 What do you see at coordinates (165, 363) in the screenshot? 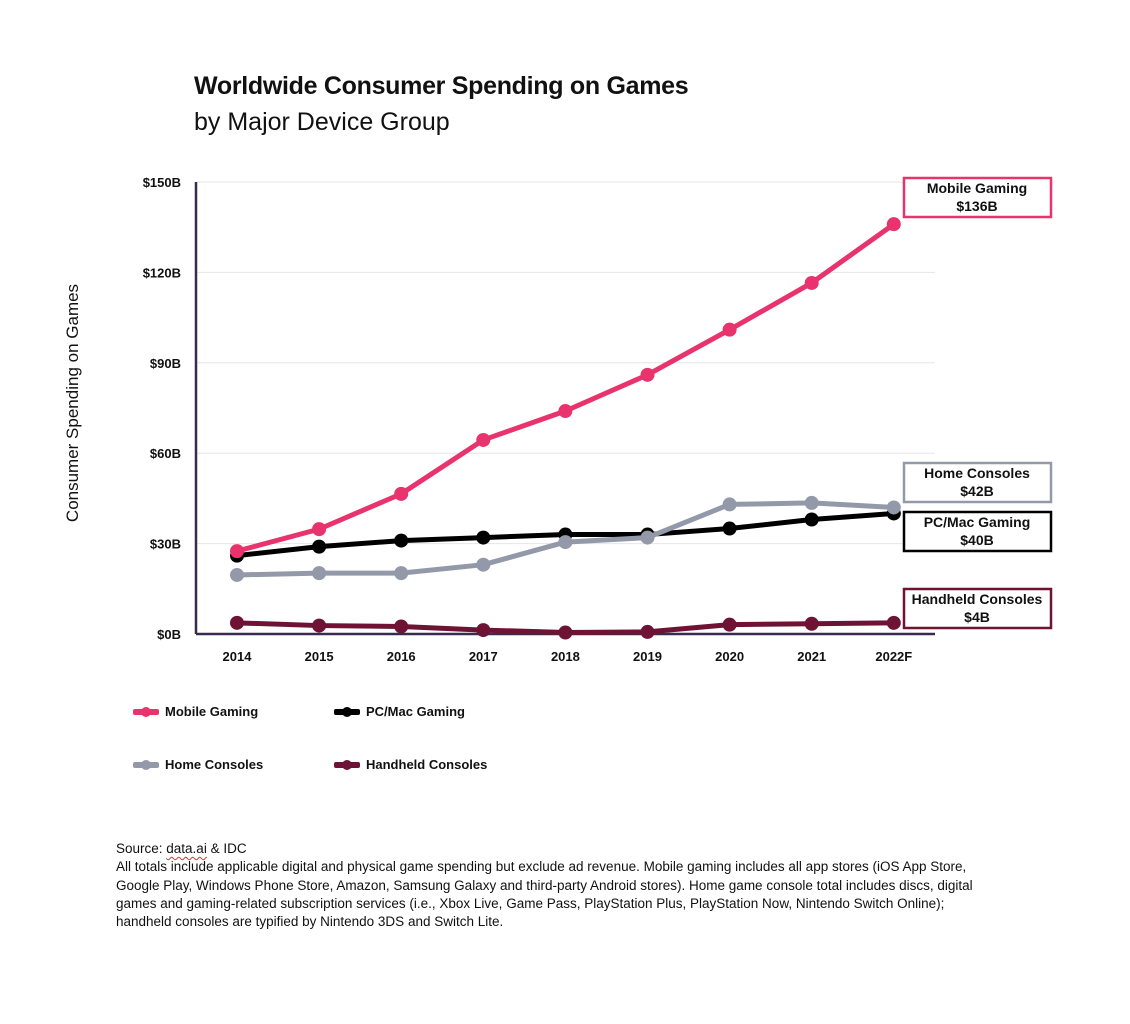
I see `y-tick-label: $90B` at bounding box center [165, 363].